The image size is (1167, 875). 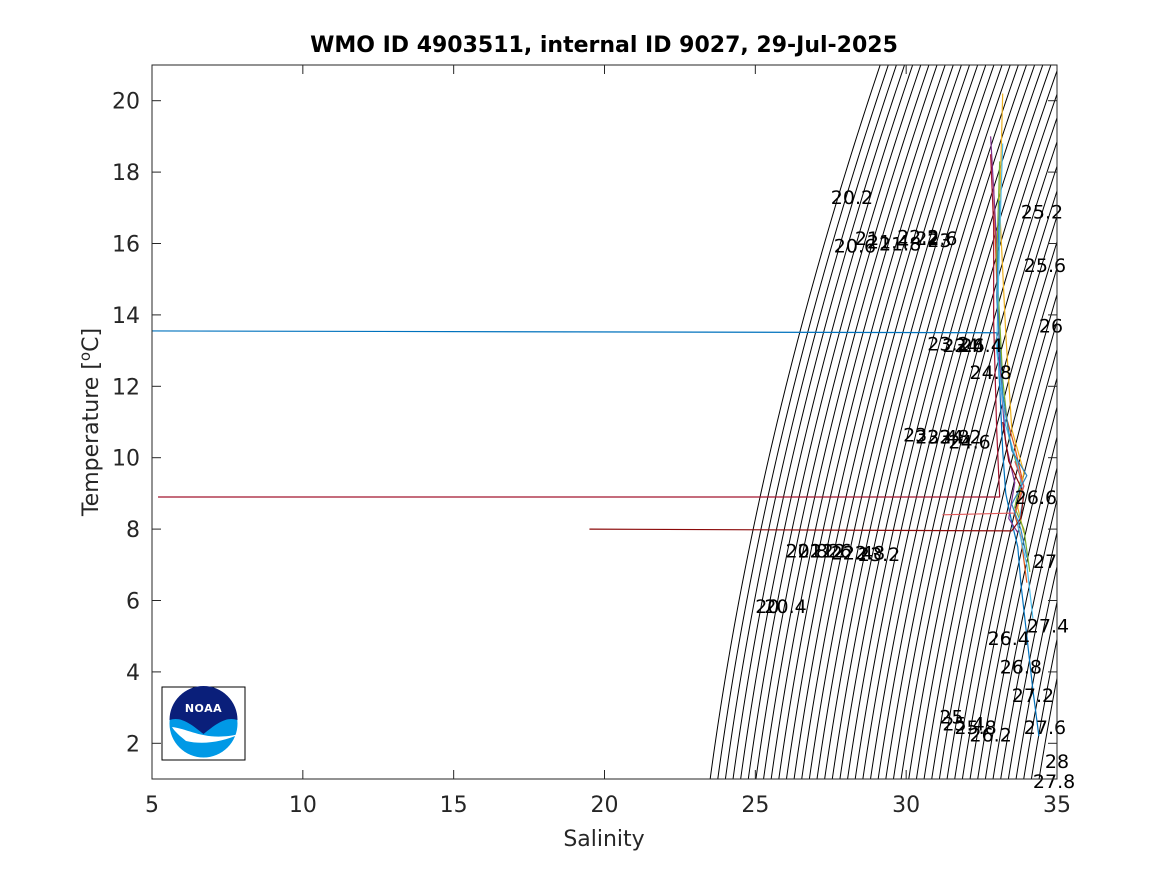 What do you see at coordinates (206, 735) in the screenshot?
I see `noaa-logo-wave` at bounding box center [206, 735].